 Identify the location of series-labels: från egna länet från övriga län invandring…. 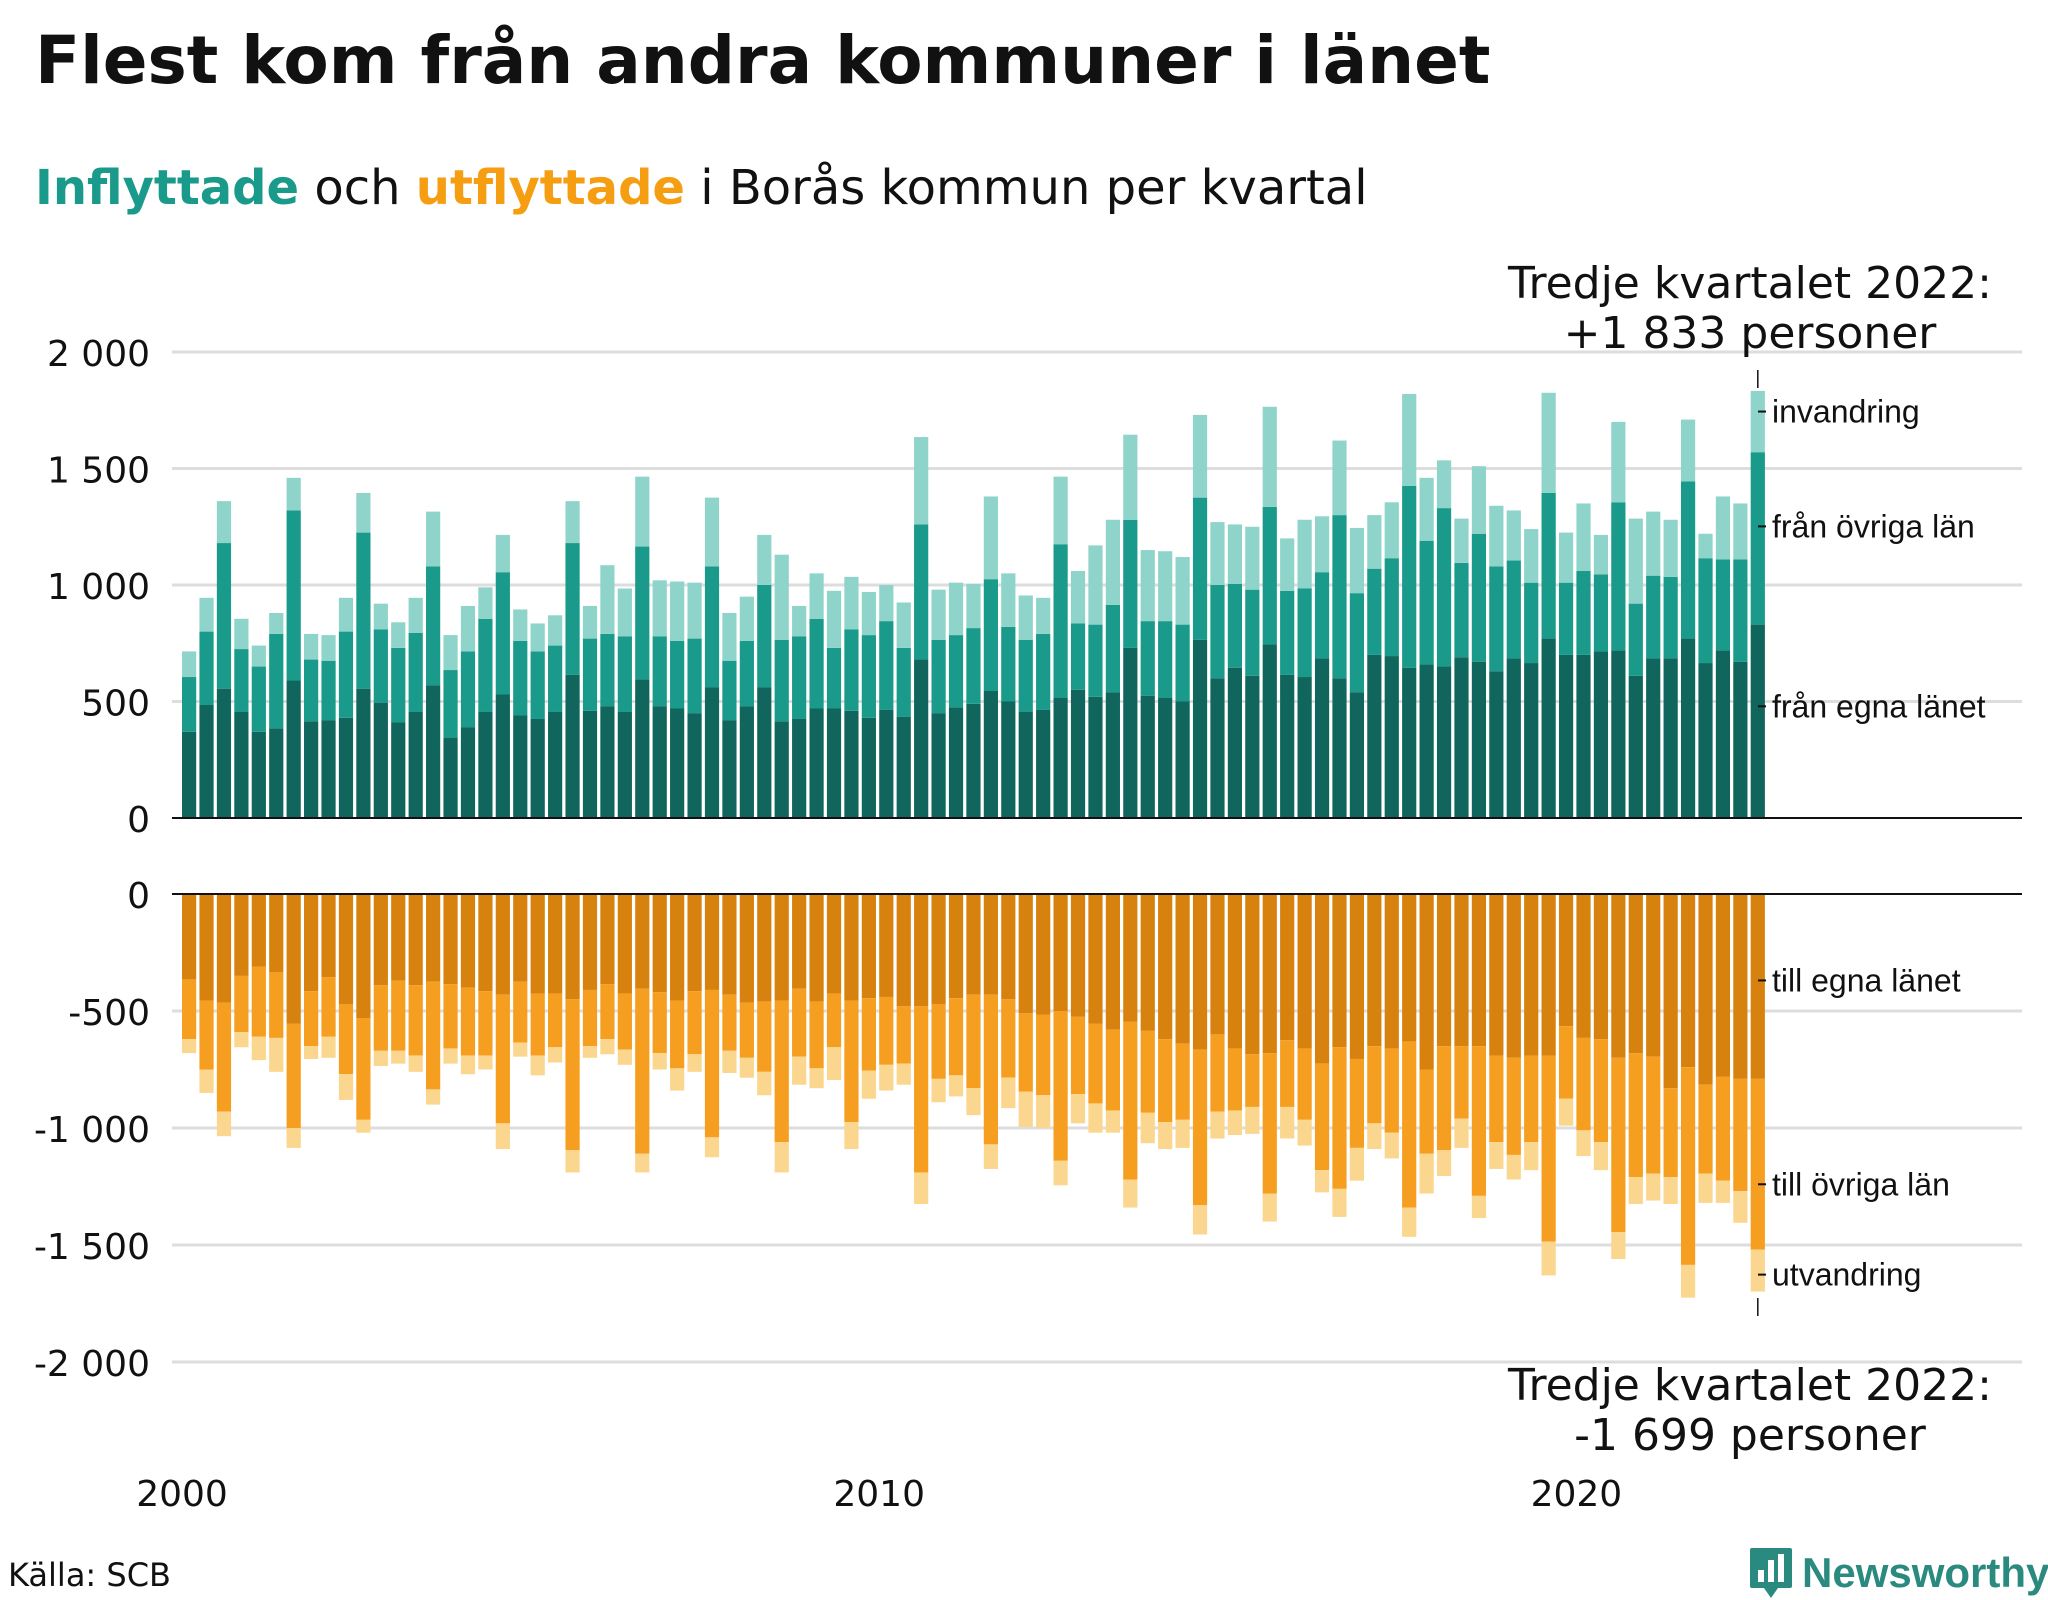
(1872, 843).